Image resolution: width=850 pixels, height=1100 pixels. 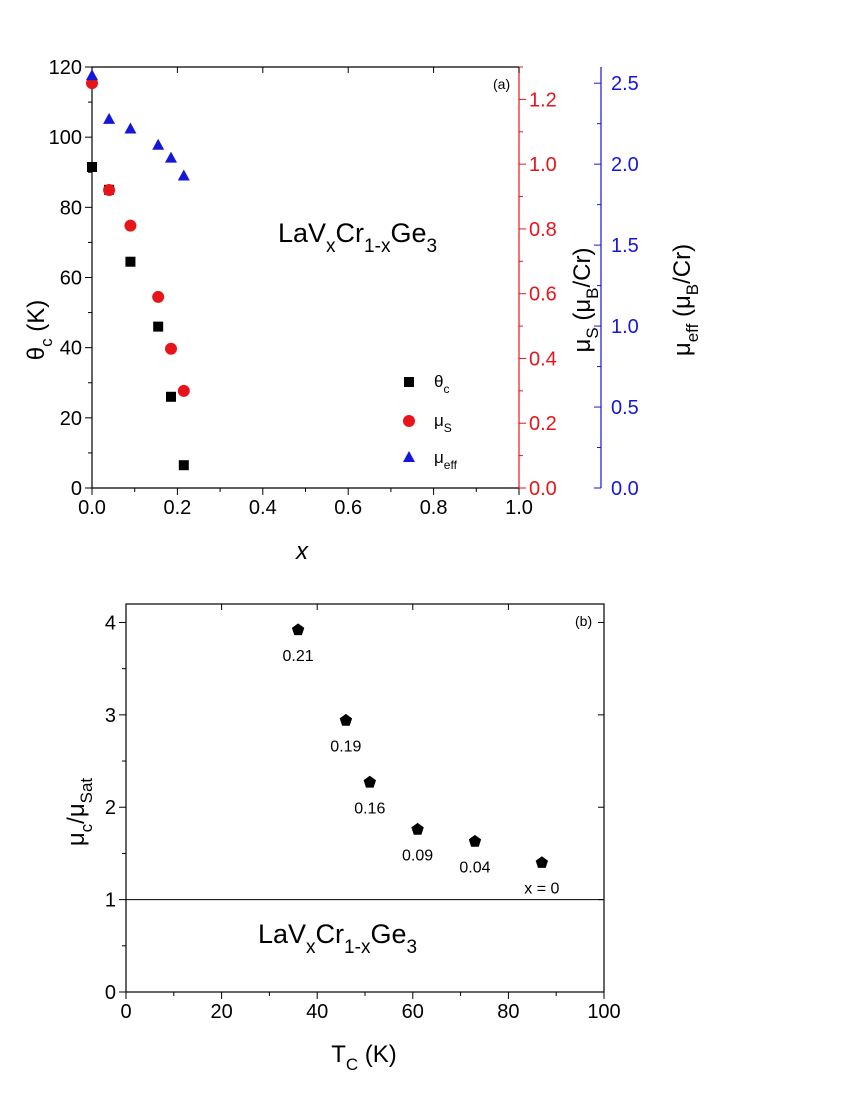 What do you see at coordinates (110, 623) in the screenshot?
I see `panel-b-y-tick-label: 4` at bounding box center [110, 623].